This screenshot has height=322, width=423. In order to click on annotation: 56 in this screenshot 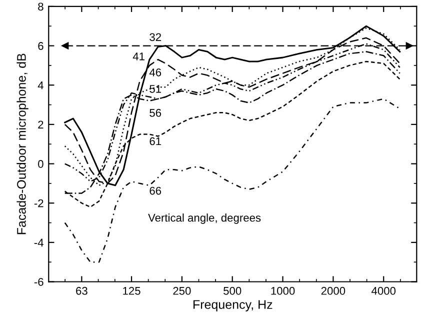, I will do `click(156, 112)`.